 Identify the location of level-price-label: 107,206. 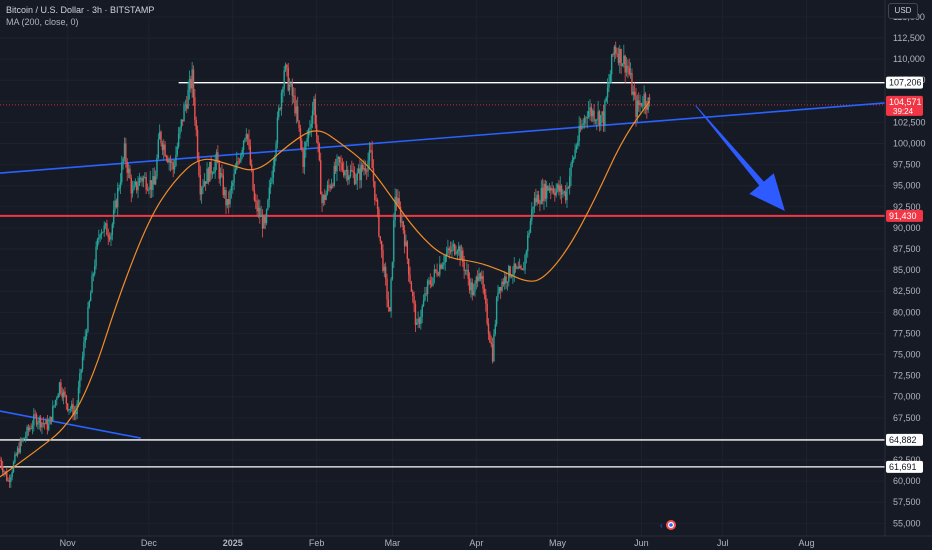
(905, 83).